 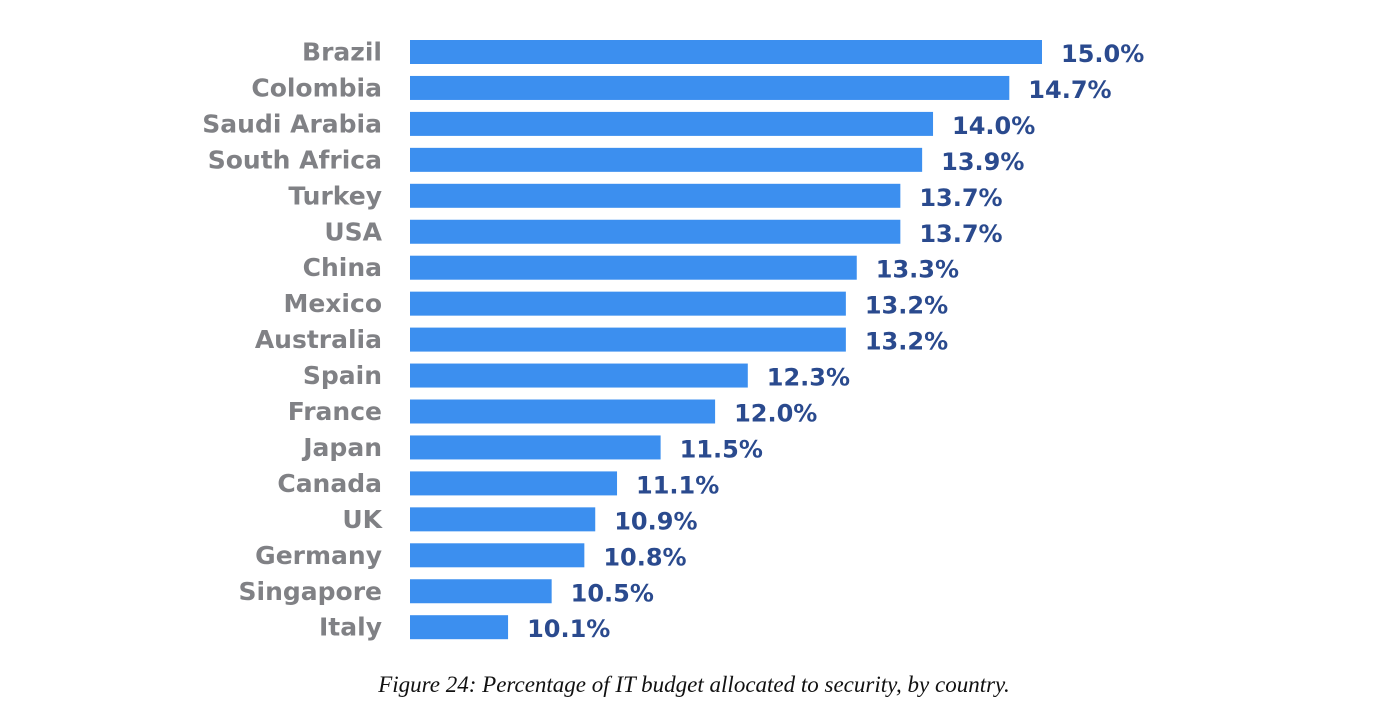 What do you see at coordinates (612, 593) in the screenshot?
I see `value-label-singapore: 10.5%` at bounding box center [612, 593].